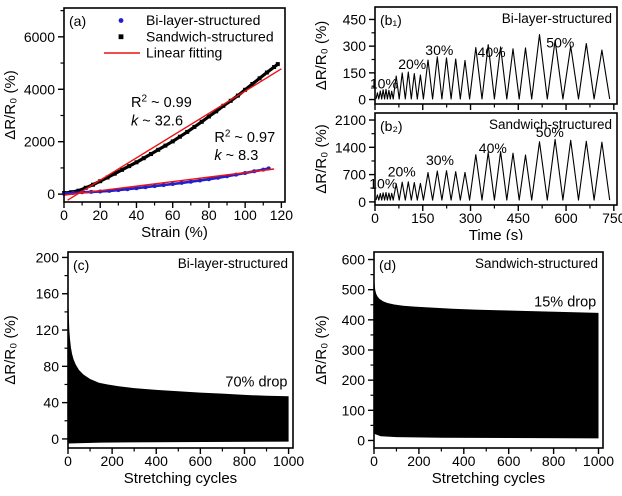  I want to click on y-tick-label: 200, so click(48, 257).